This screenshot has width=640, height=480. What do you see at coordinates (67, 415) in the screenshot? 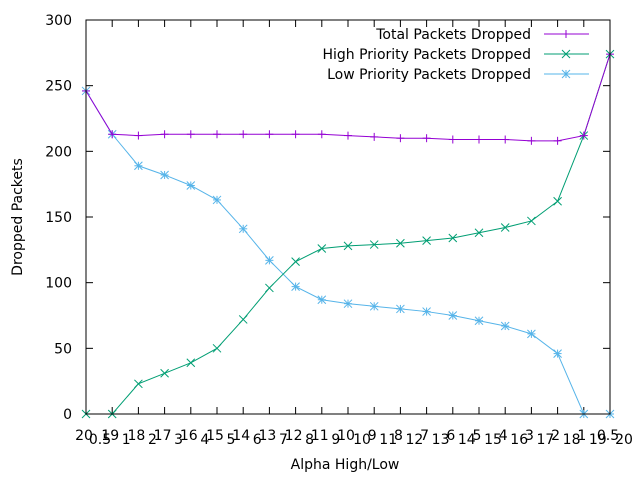
I see `y-tick-label: 0` at bounding box center [67, 415].